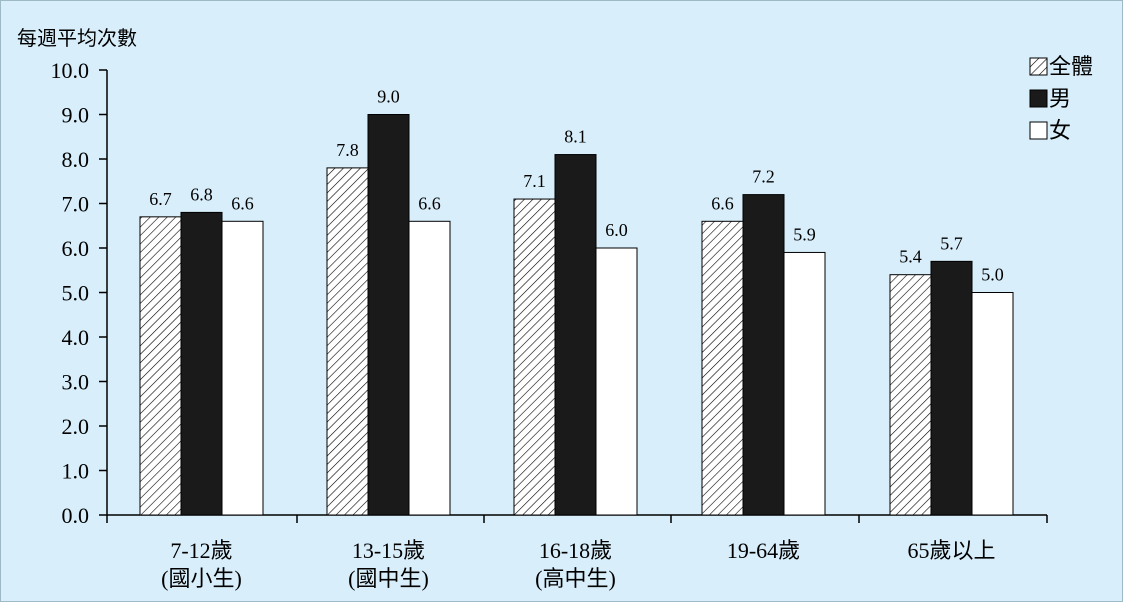  I want to click on y-tick-label: 8.0, so click(76, 159).